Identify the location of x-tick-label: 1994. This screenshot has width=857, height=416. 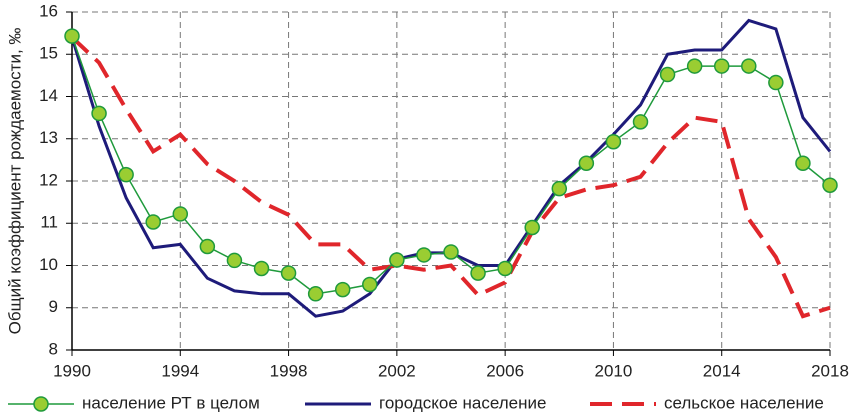
(180, 370).